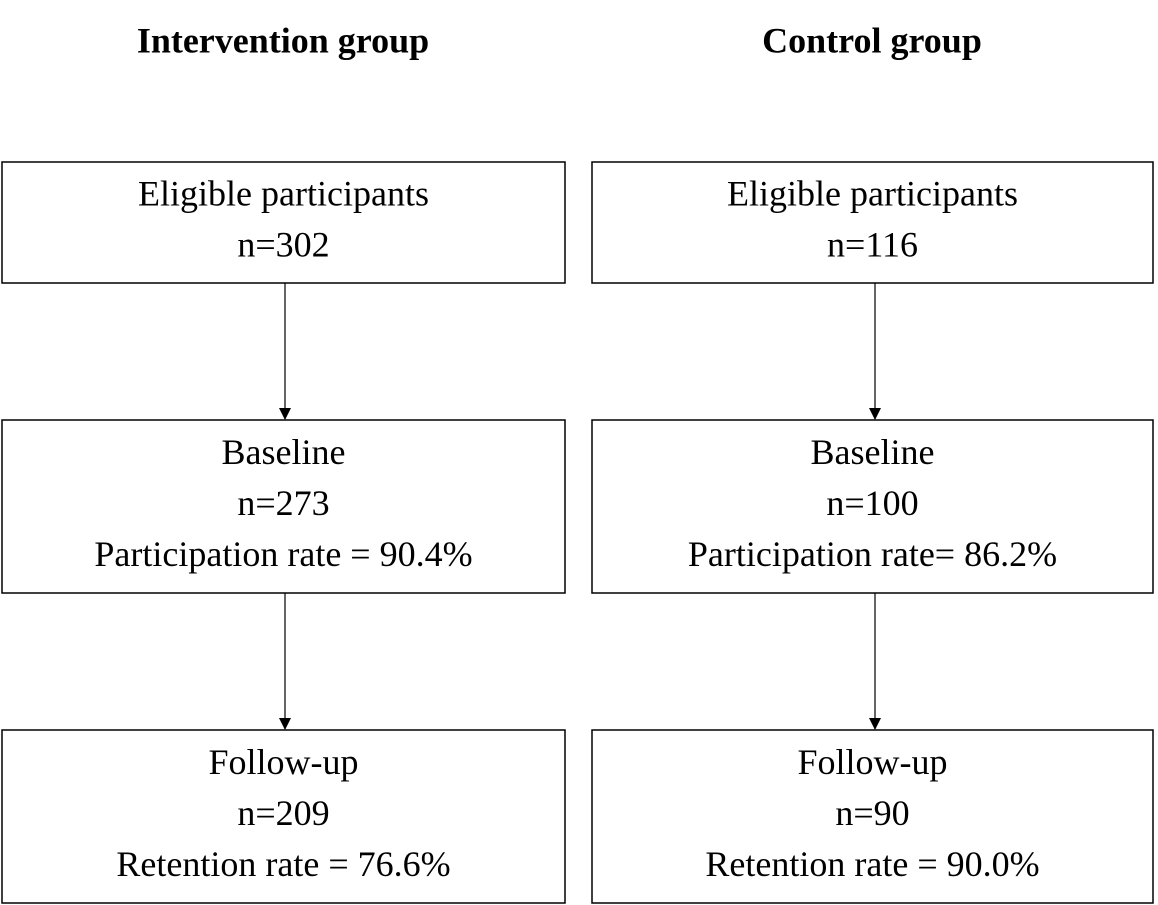 The width and height of the screenshot is (1158, 905). What do you see at coordinates (872, 864) in the screenshot?
I see `box-text: Retention rate = 90.0%` at bounding box center [872, 864].